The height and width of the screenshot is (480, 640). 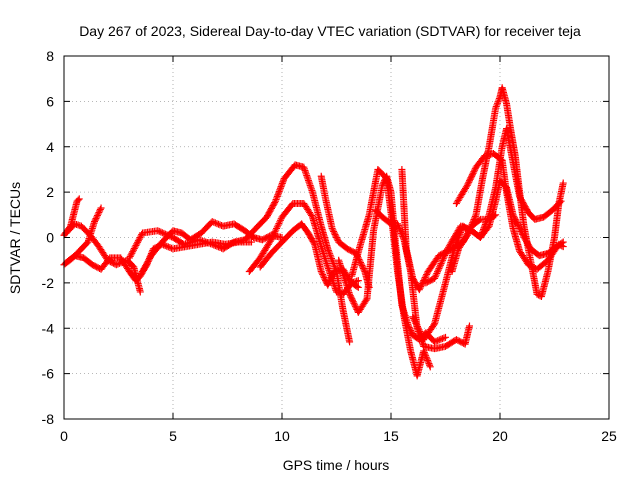 I want to click on y-tick-label: -8, so click(x=48, y=419).